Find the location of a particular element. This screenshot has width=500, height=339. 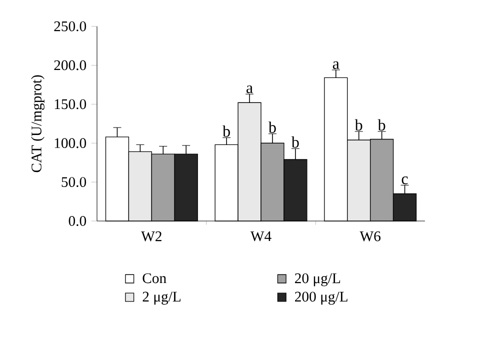

y-tick-label: 0.0 is located at coordinates (77, 221).